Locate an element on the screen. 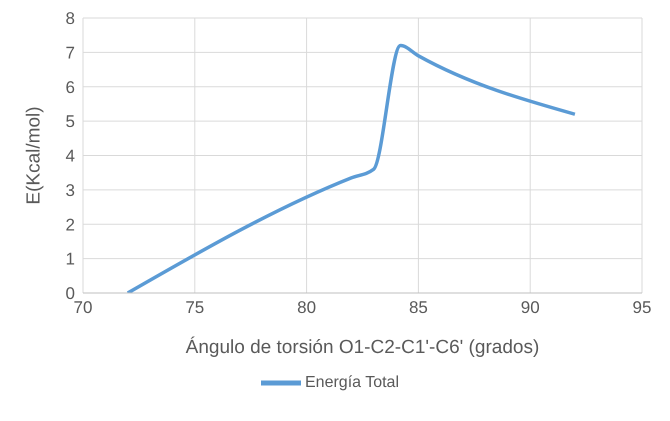 The width and height of the screenshot is (670, 421). legend-label: Energía Total is located at coordinates (352, 383).